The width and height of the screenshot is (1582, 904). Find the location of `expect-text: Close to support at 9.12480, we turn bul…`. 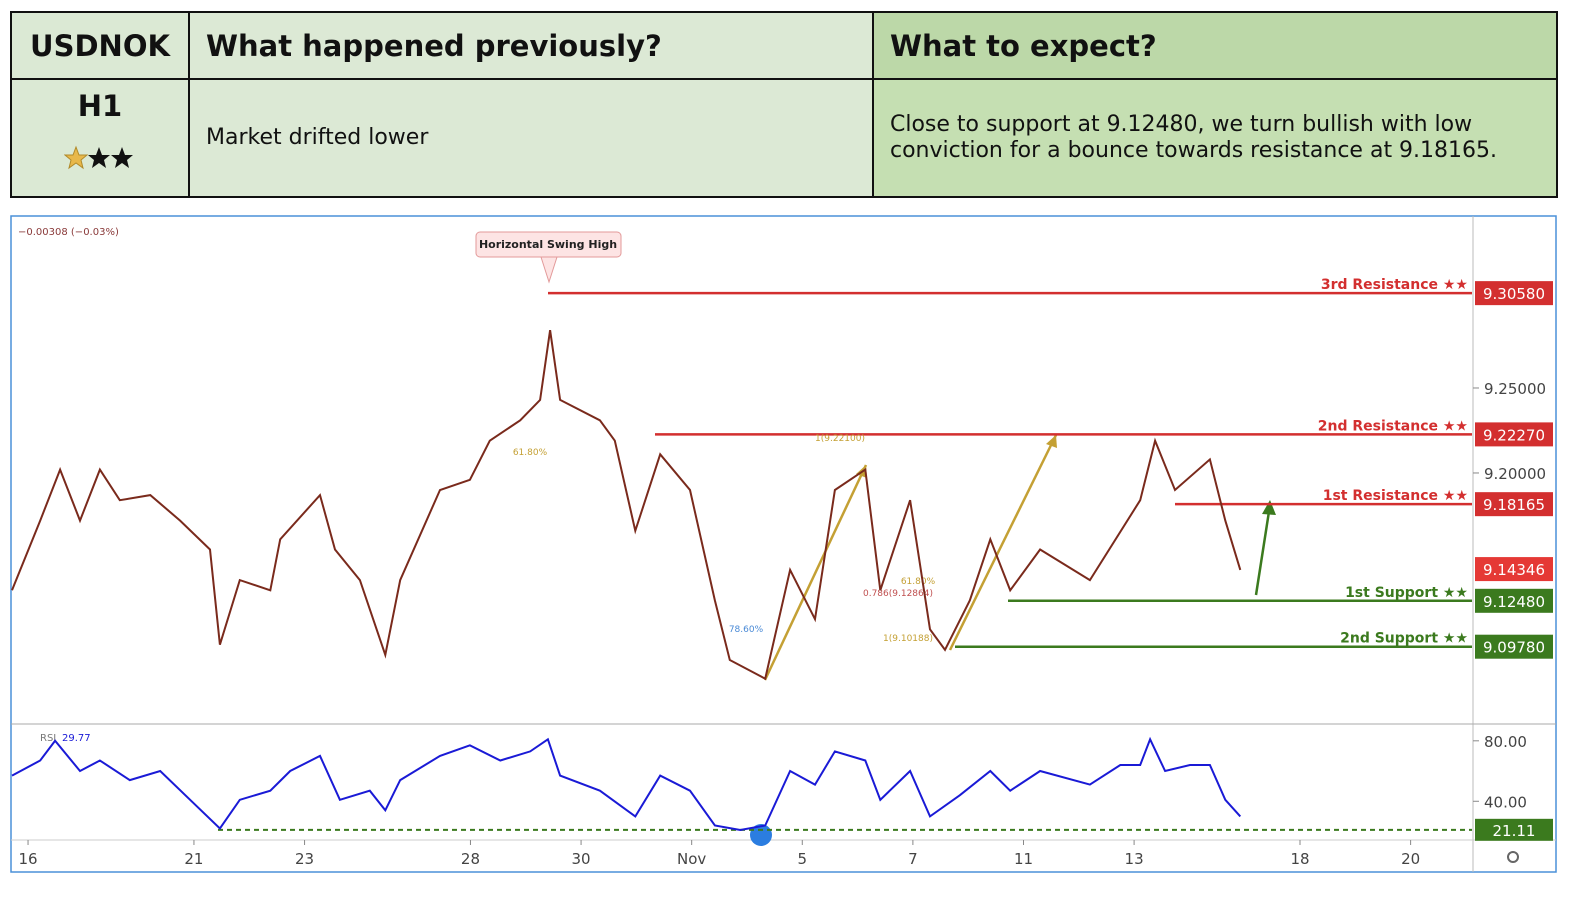

expect-text: Close to support at 9.12480, we turn bul… is located at coordinates (1215, 138).